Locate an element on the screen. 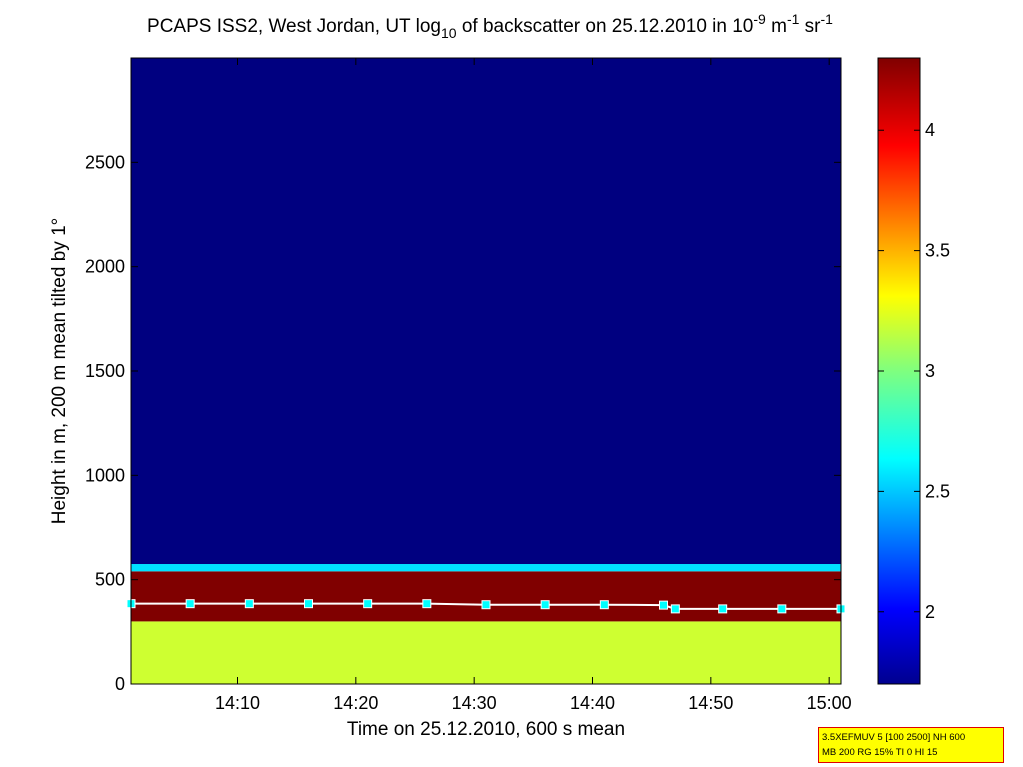 This screenshot has width=1023, height=767. colorbar-tick-label: 2.5 is located at coordinates (937, 491).